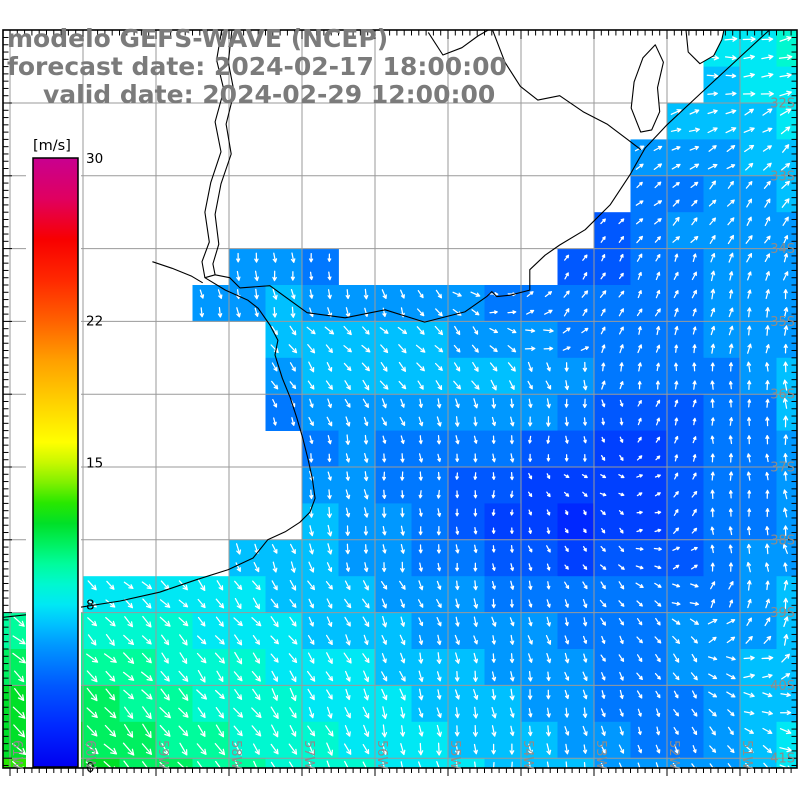 Image resolution: width=800 pixels, height=800 pixels. Describe the element at coordinates (94, 464) in the screenshot. I see `colorbar-tick-label: 15` at that location.